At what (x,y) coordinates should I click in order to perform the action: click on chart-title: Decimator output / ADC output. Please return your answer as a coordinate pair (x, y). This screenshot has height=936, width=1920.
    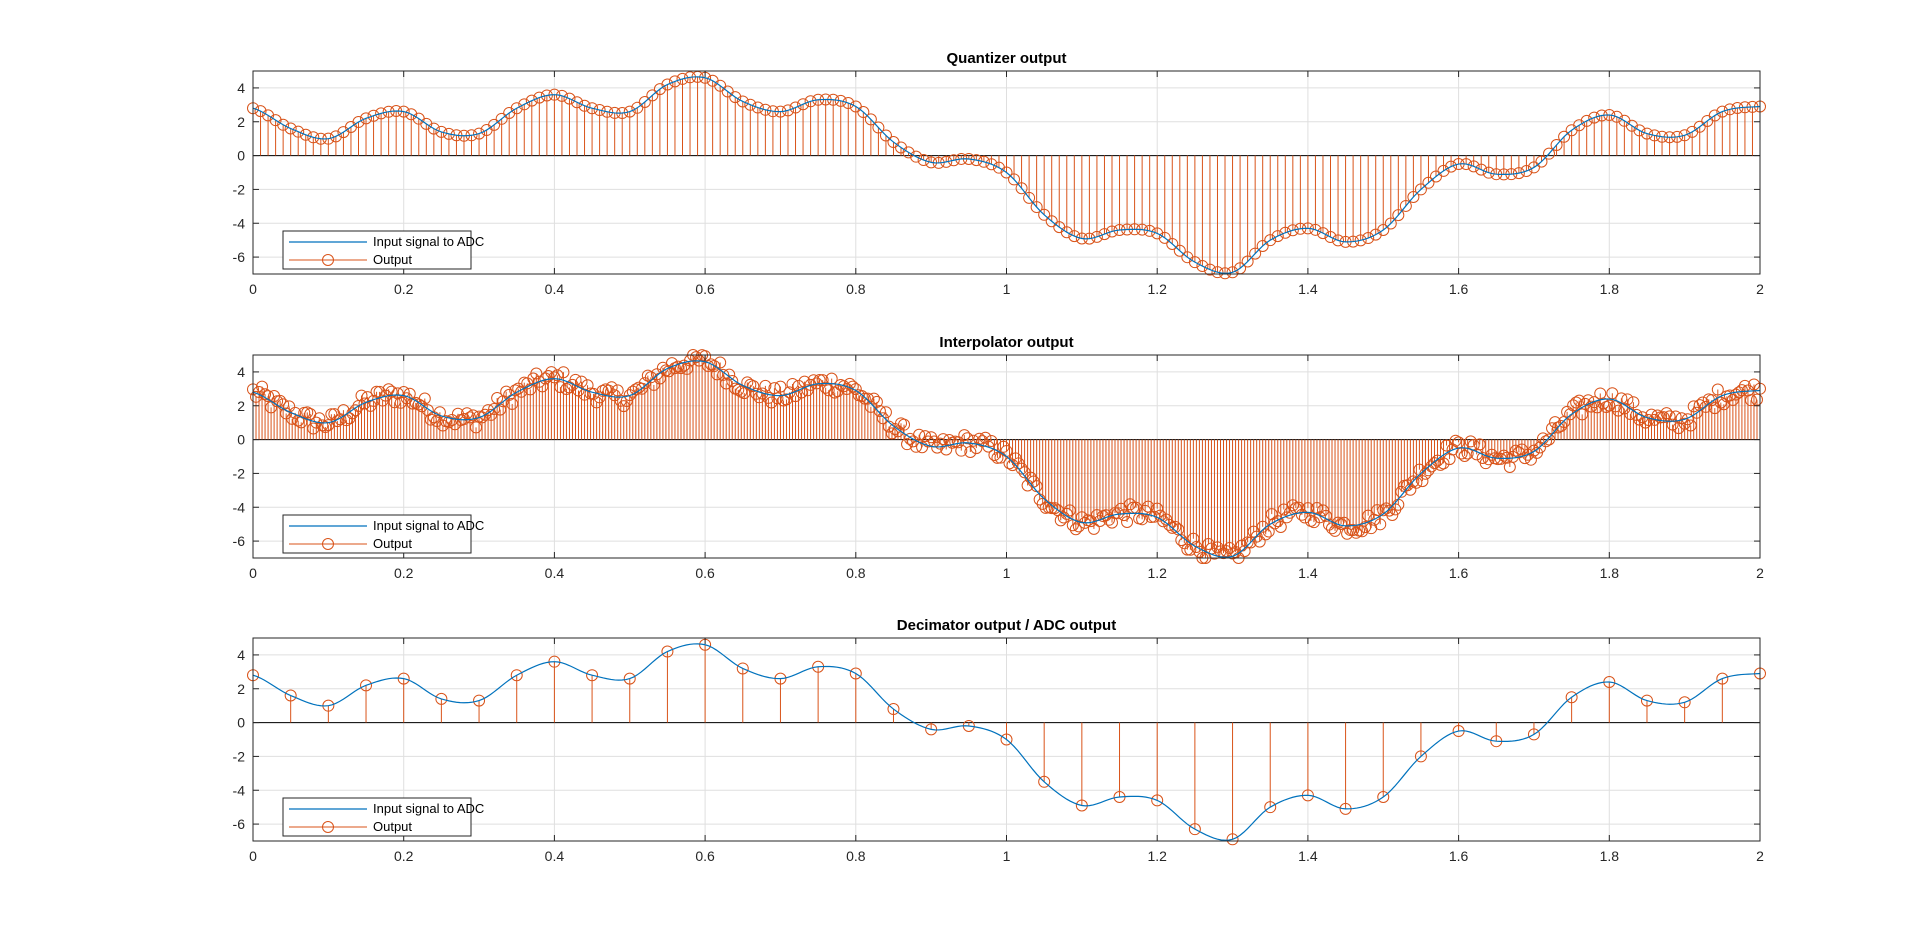
    Looking at the image, I should click on (1006, 625).